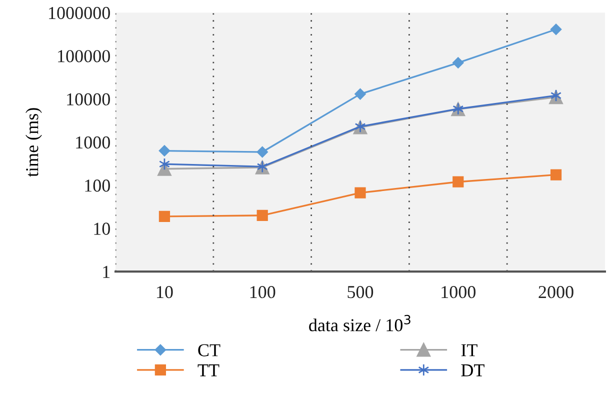 The image size is (608, 409). I want to click on x-tick-label: 10, so click(165, 292).